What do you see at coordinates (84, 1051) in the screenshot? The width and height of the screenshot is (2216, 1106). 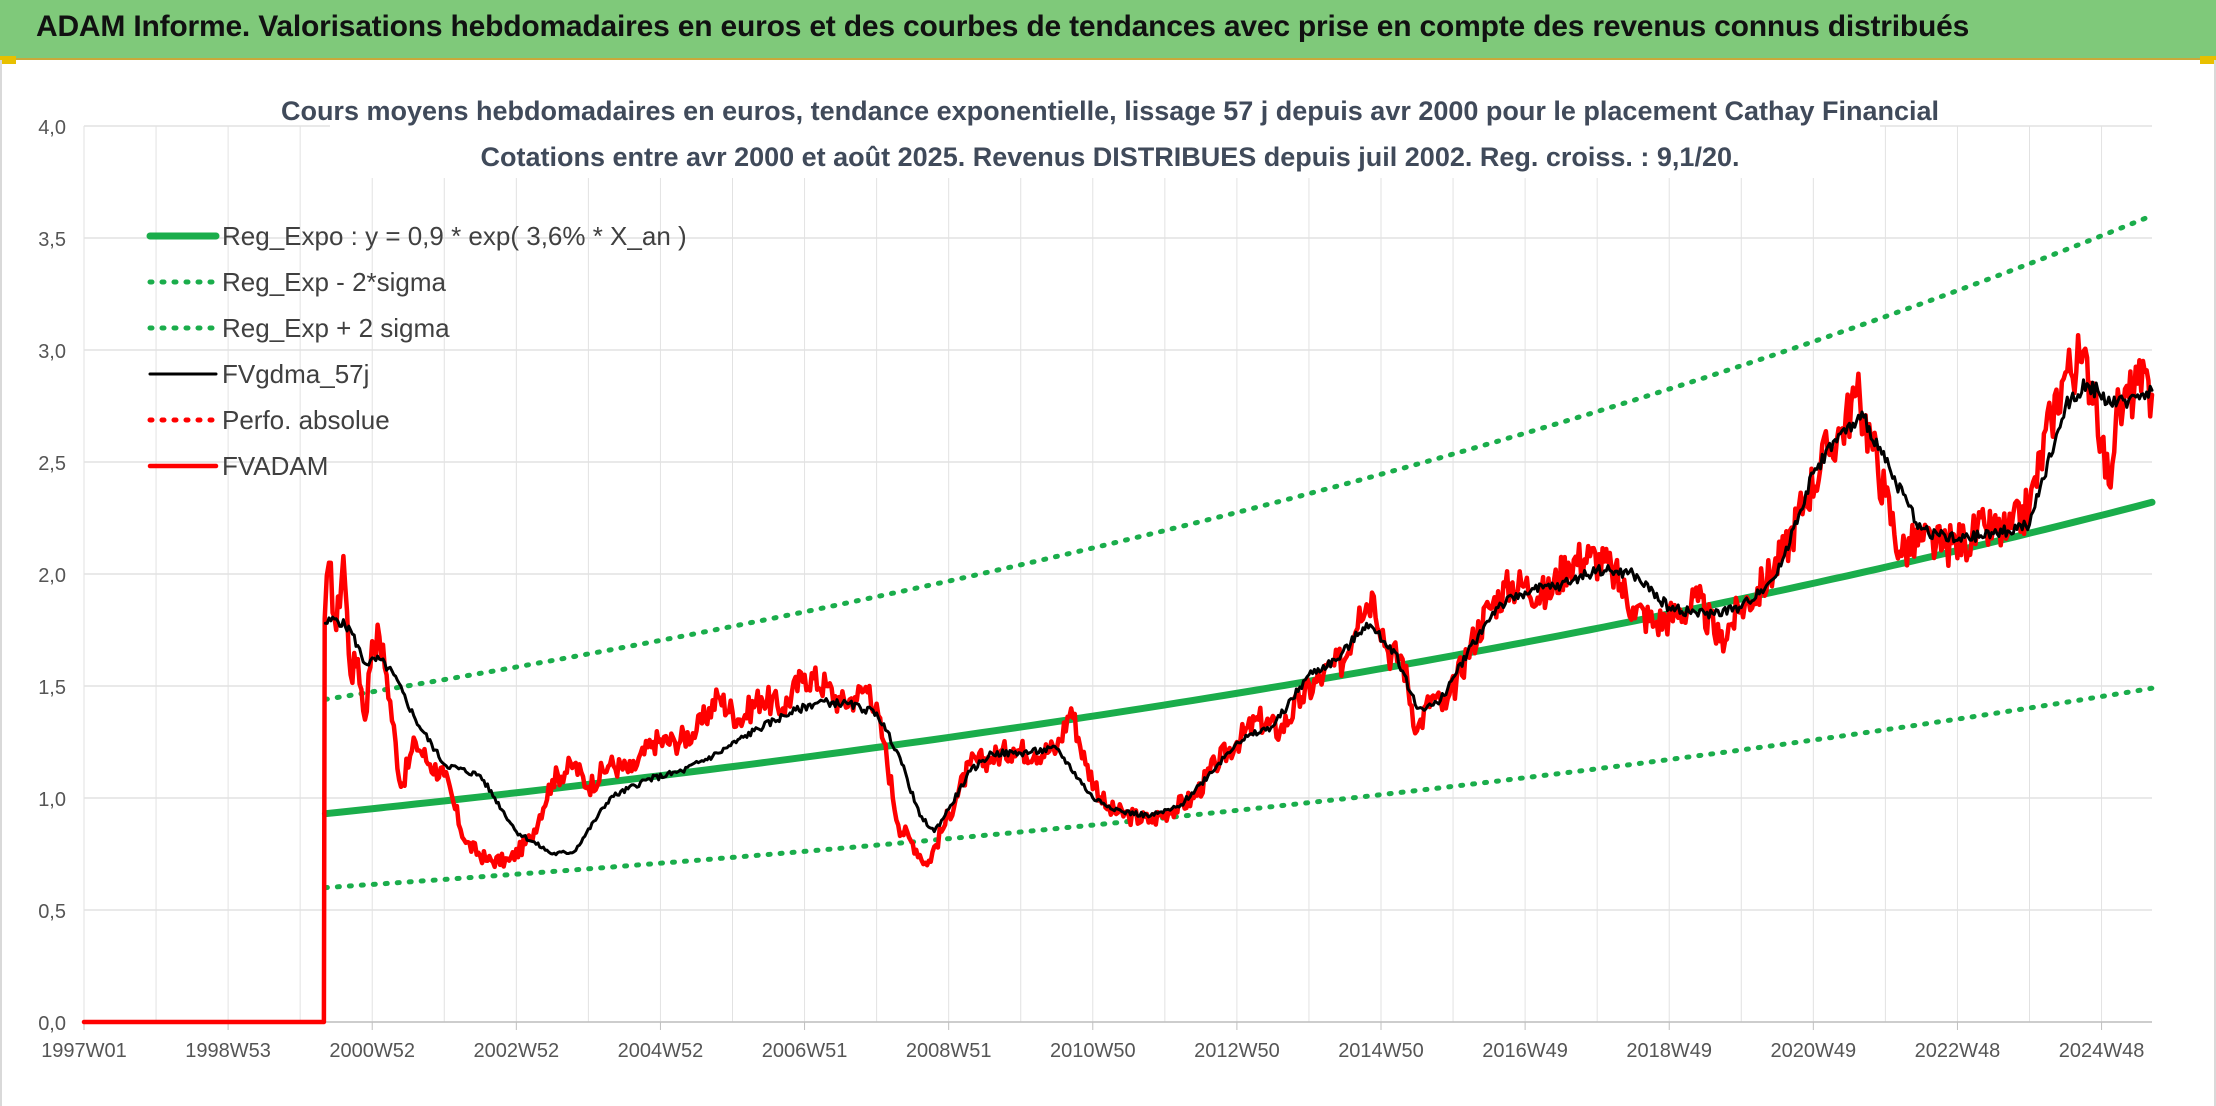 I see `x-tick-label: 1997W01` at bounding box center [84, 1051].